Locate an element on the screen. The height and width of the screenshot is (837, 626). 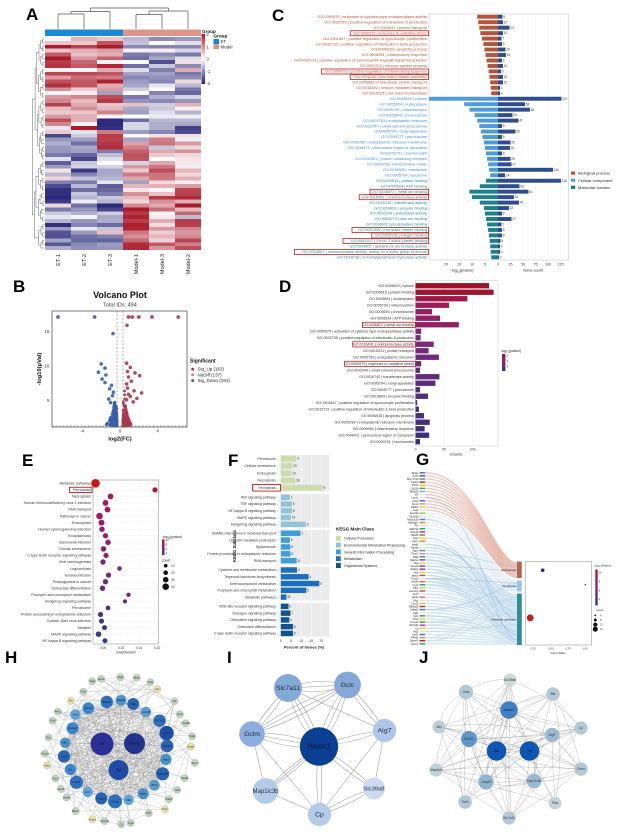
svg-text: Gclm is located at coordinates (415, 619).